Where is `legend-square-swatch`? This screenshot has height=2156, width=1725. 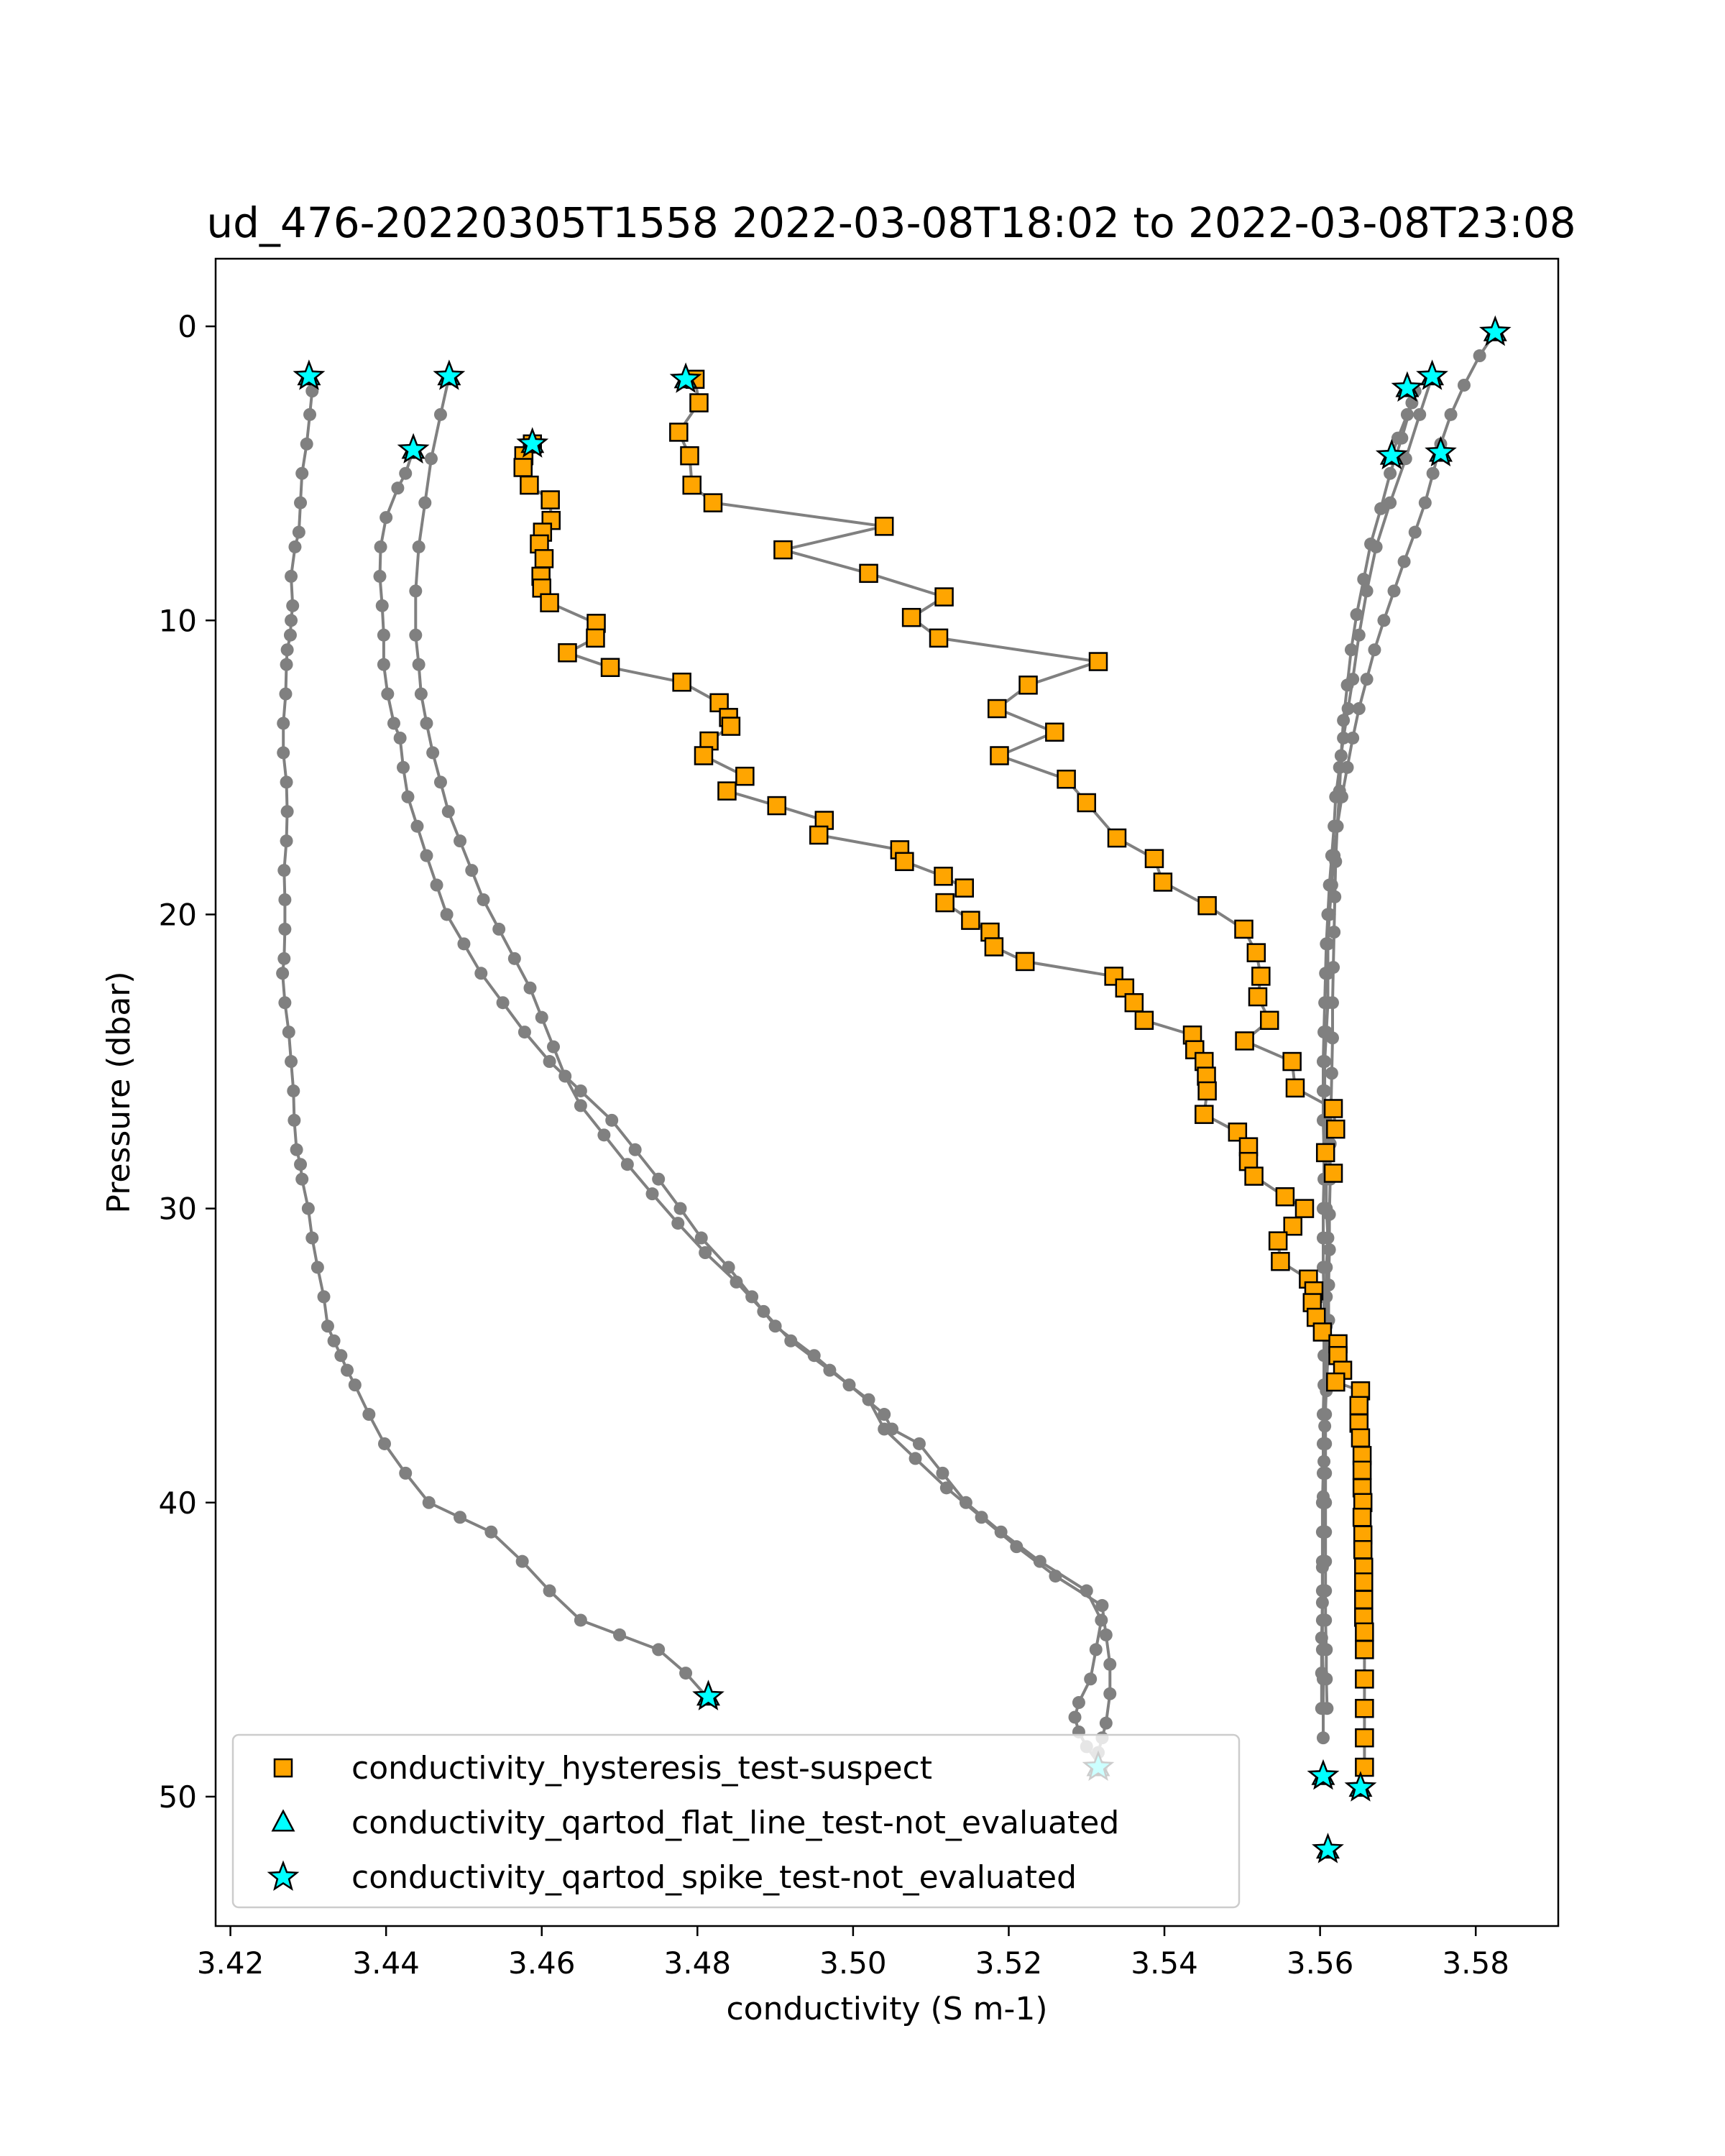
legend-square-swatch is located at coordinates (283, 1768).